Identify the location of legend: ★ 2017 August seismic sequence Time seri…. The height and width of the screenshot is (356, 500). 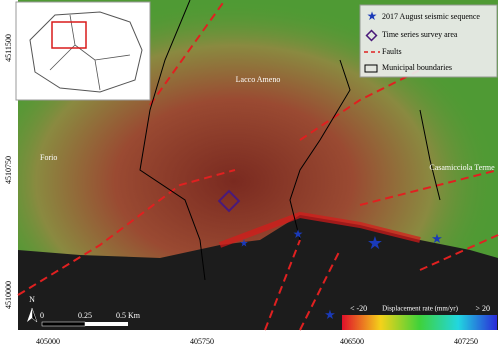
(428, 41).